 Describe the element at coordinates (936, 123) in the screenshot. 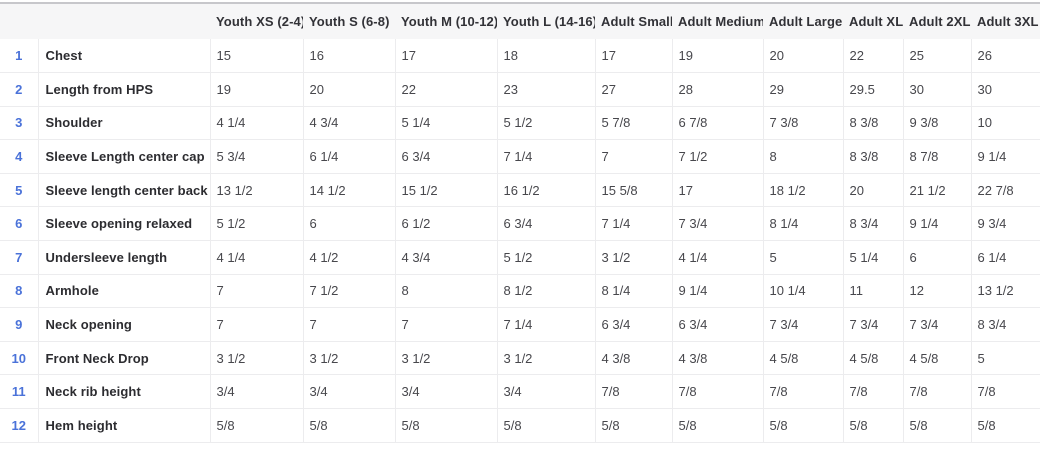

I see `cell-value: 9 3/8` at that location.